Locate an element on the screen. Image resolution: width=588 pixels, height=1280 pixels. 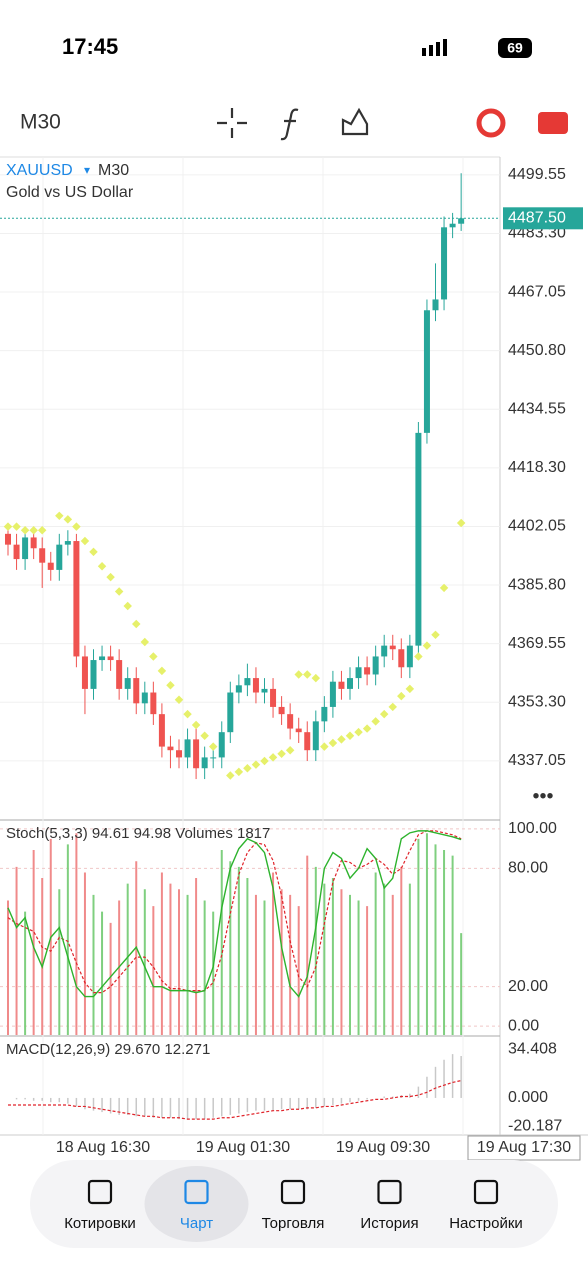
stoch-tick-label: 20.00 is located at coordinates (528, 986).